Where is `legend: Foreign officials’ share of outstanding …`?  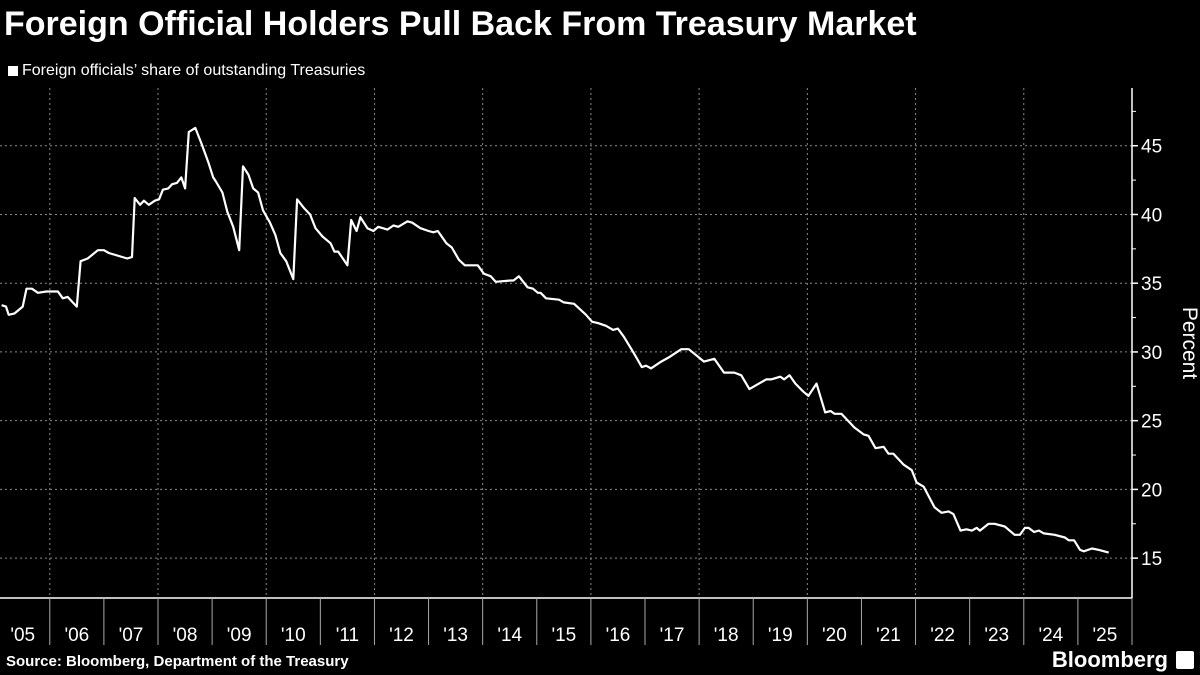
legend: Foreign officials’ share of outstanding … is located at coordinates (186, 71).